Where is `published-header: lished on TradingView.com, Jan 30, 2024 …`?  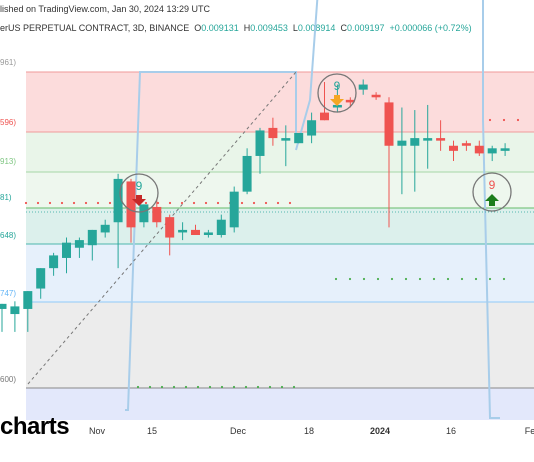
published-header: lished on TradingView.com, Jan 30, 2024 … is located at coordinates (105, 9).